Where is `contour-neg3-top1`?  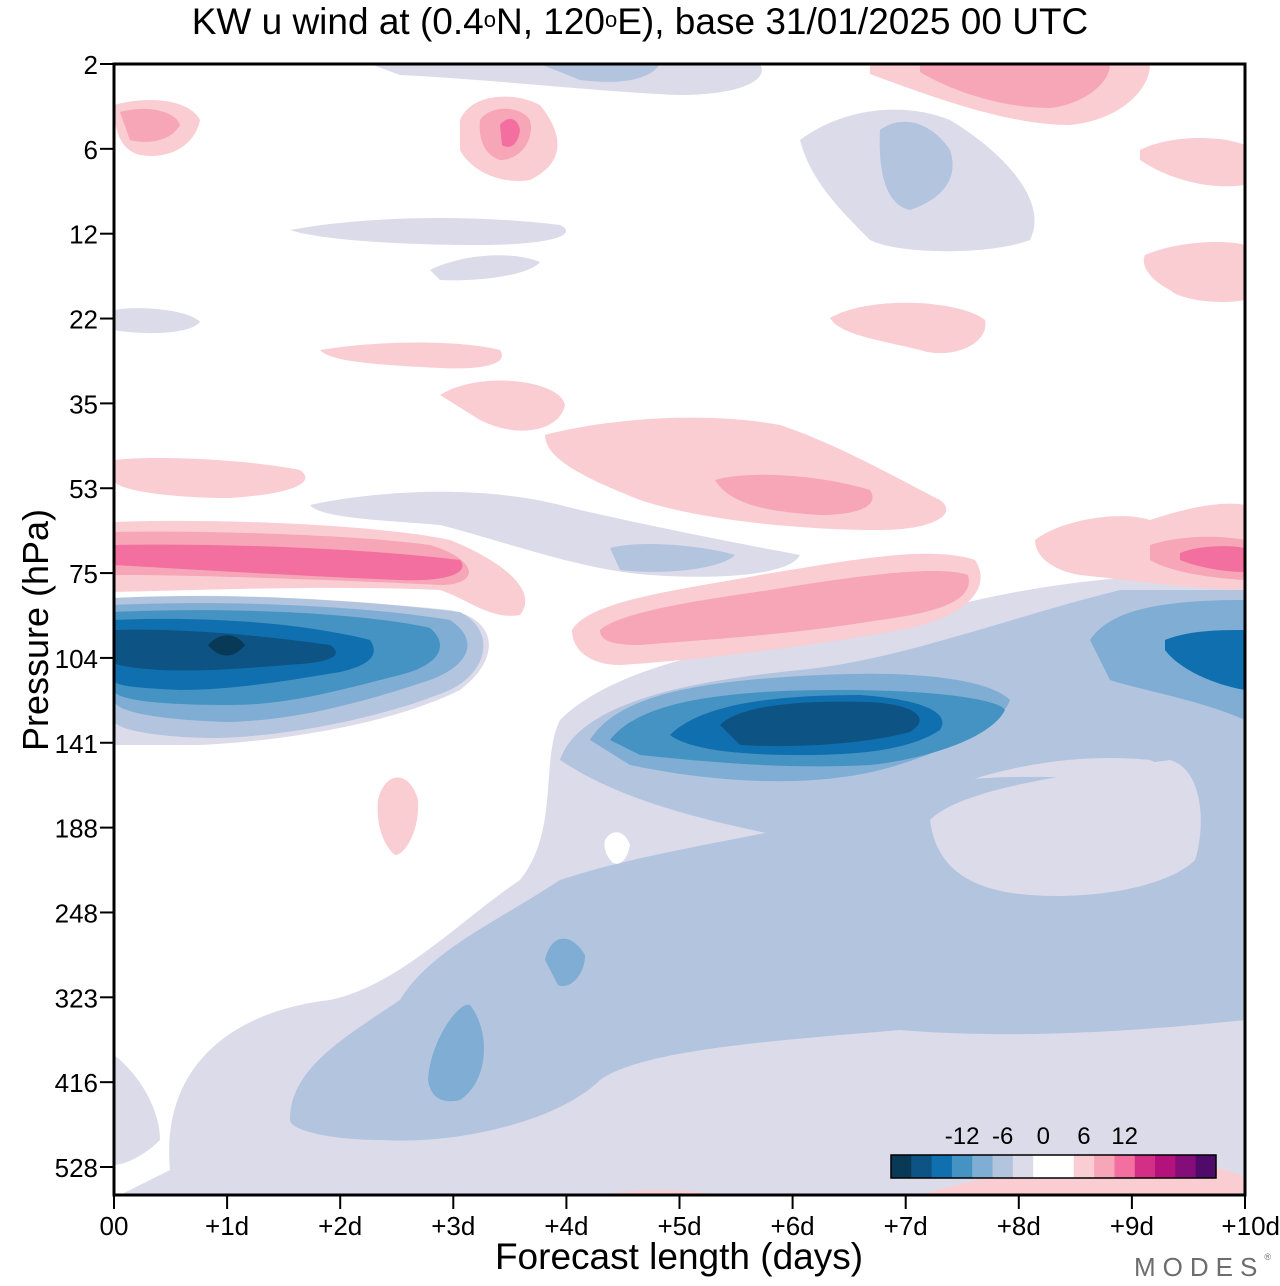
contour-neg3-top1 is located at coordinates (566, 79).